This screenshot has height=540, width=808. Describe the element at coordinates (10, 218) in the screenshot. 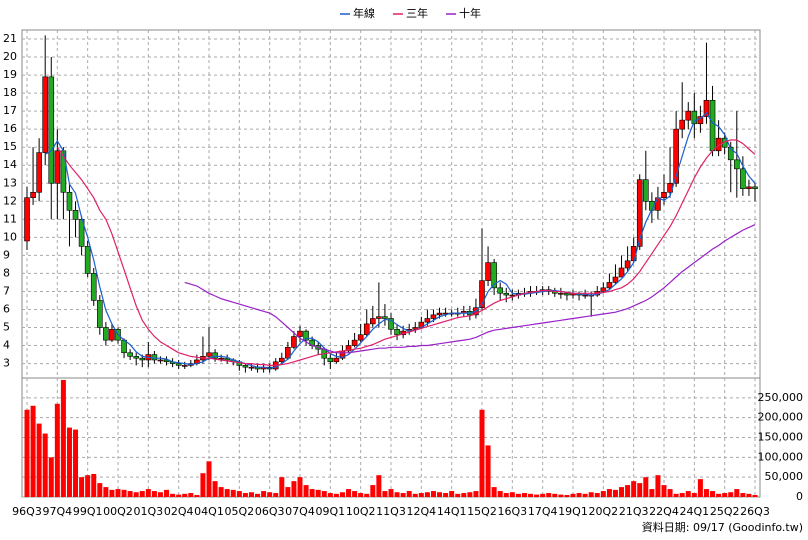

I see `y-tick-label: 11` at that location.